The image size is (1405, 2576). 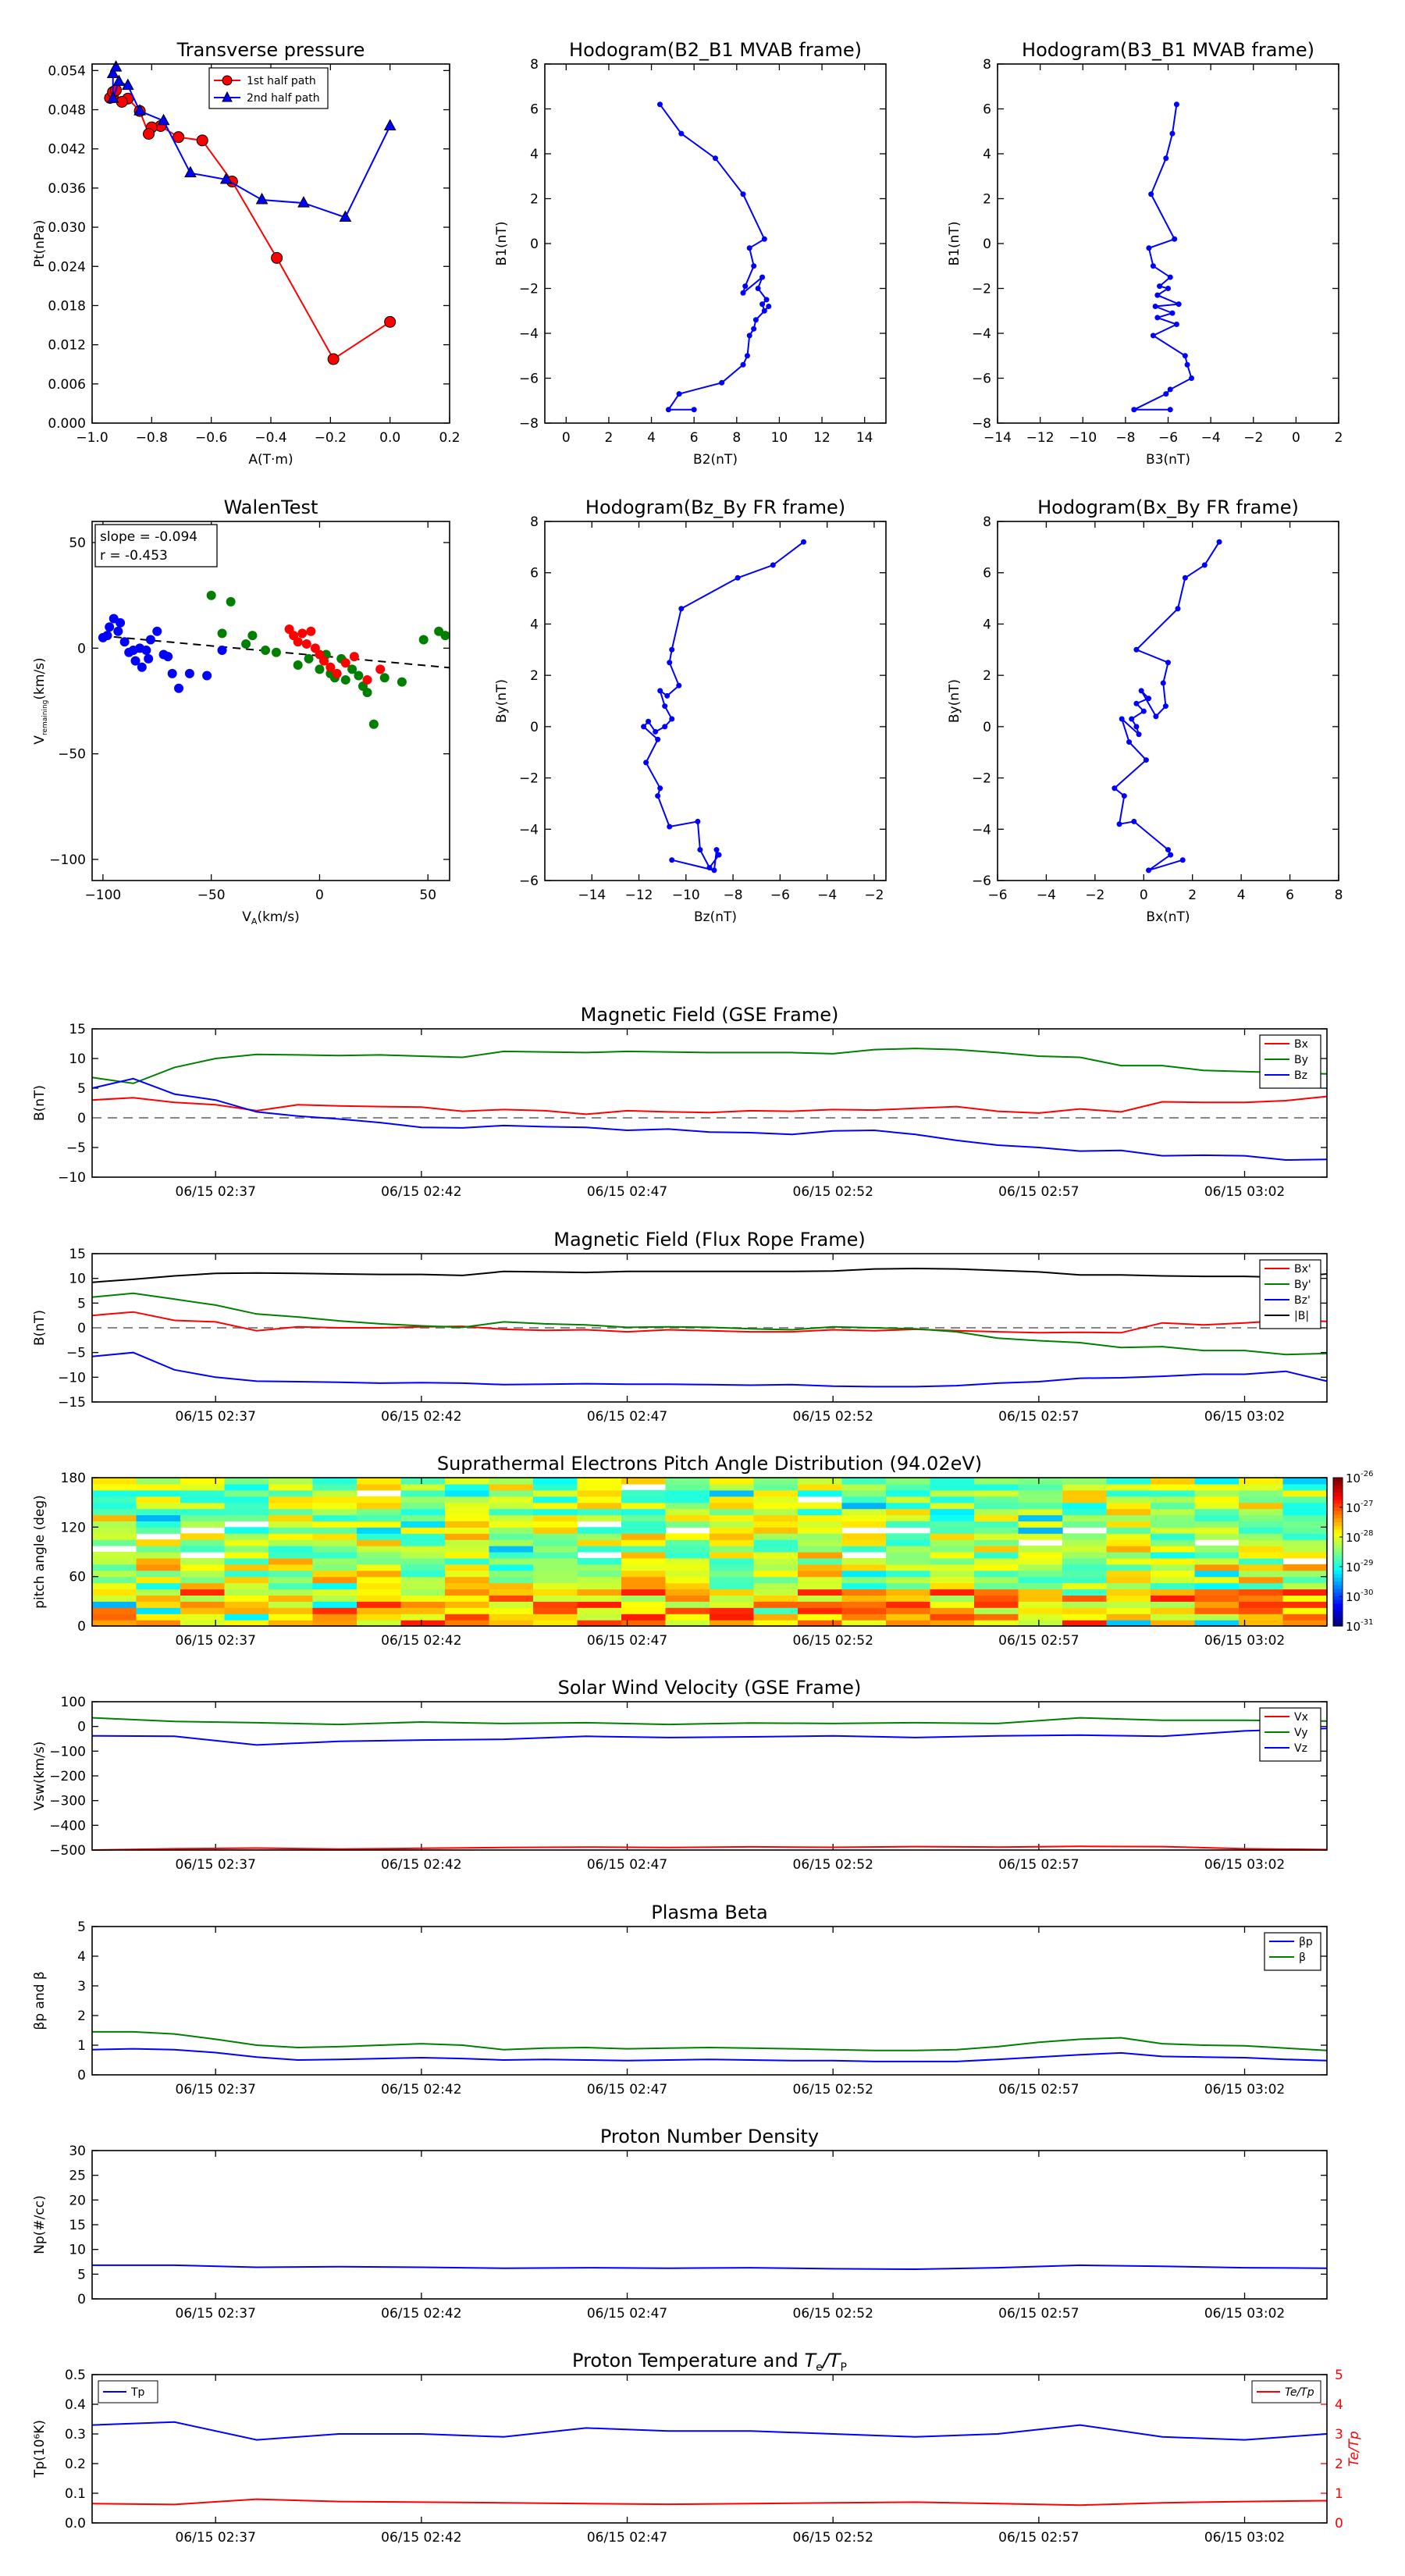 What do you see at coordinates (1339, 438) in the screenshot?
I see `x-tick-label: 2` at bounding box center [1339, 438].